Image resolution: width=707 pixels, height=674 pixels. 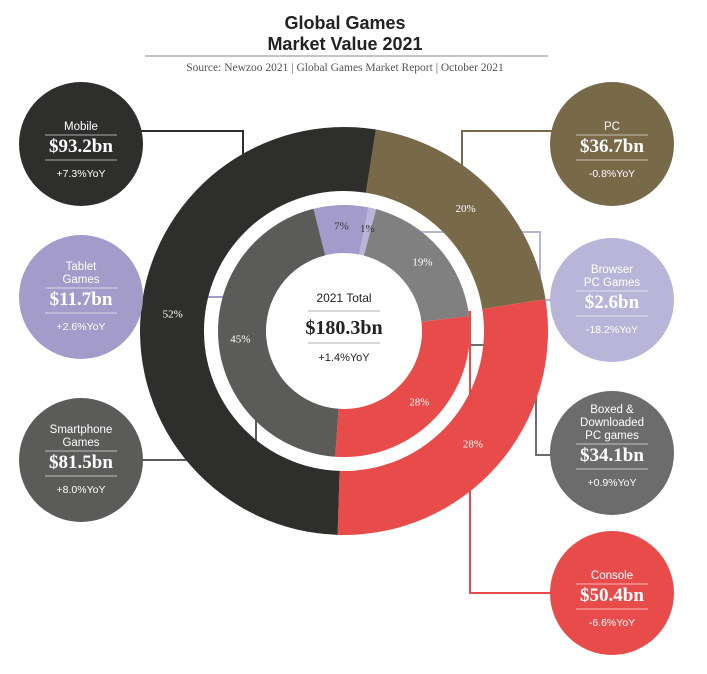 I want to click on bubble-smartphone-value: $81.5bn, so click(x=81, y=462).